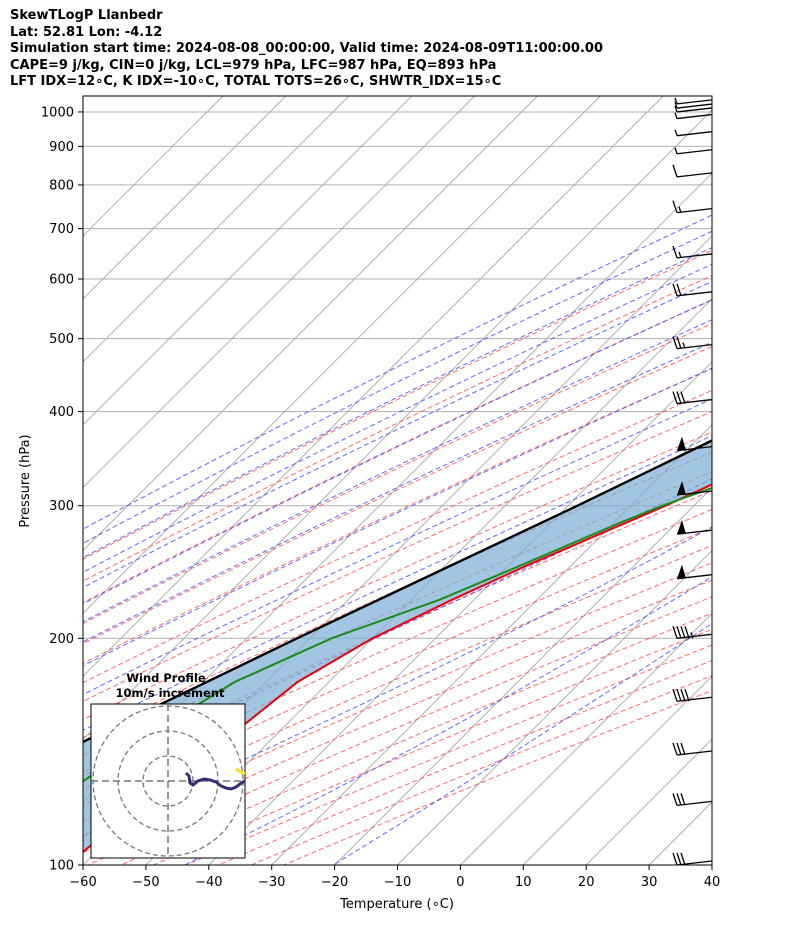 The width and height of the screenshot is (794, 937). What do you see at coordinates (61, 339) in the screenshot?
I see `y-tick-label: 500` at bounding box center [61, 339].